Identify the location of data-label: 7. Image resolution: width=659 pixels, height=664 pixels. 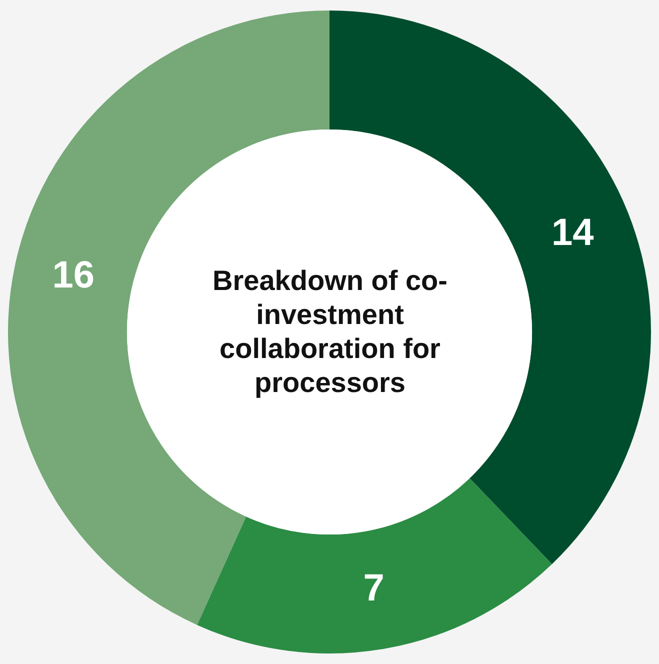
(373, 589).